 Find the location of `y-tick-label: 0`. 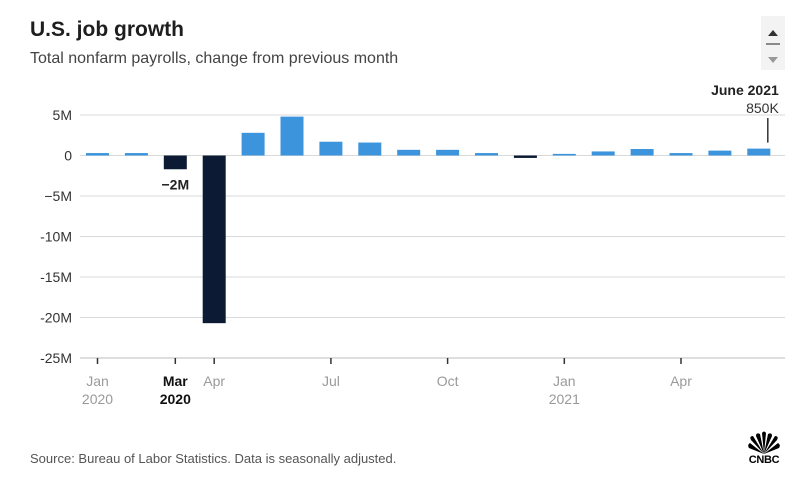

y-tick-label: 0 is located at coordinates (68, 156).